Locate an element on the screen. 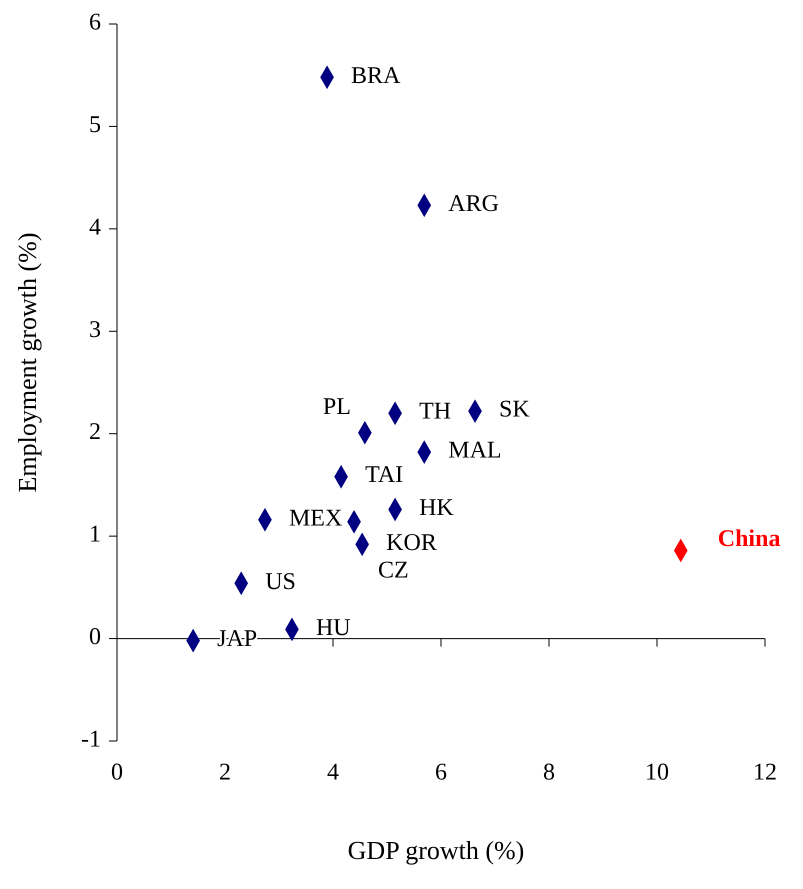 This screenshot has width=803, height=889. y-tick-label: 2 is located at coordinates (95, 432).